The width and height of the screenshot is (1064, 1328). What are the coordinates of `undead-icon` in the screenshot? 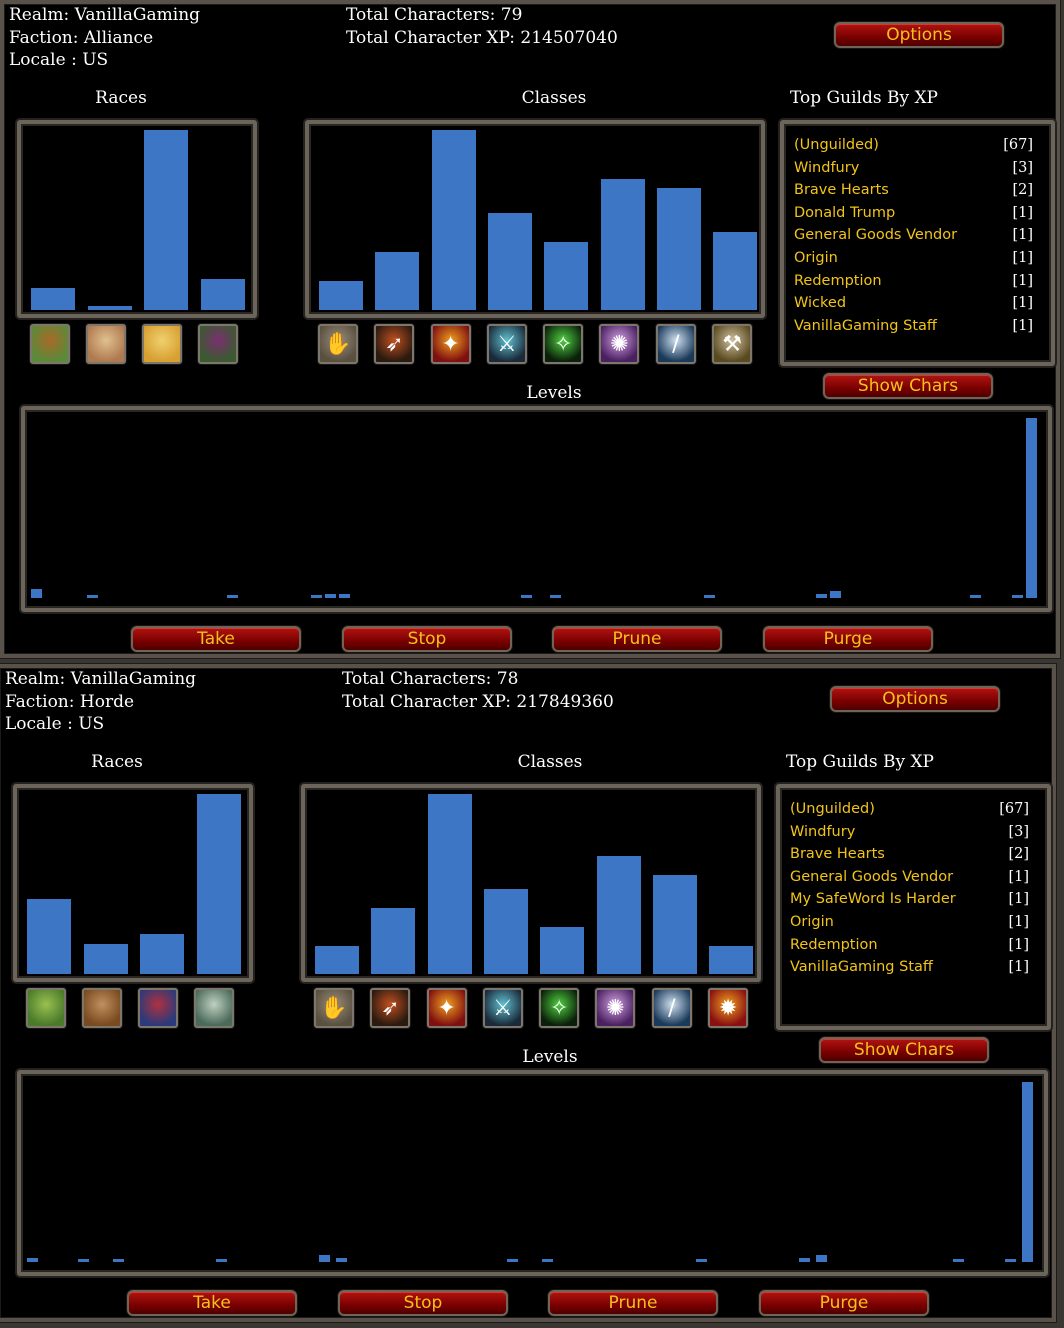 It's located at (214, 1008).